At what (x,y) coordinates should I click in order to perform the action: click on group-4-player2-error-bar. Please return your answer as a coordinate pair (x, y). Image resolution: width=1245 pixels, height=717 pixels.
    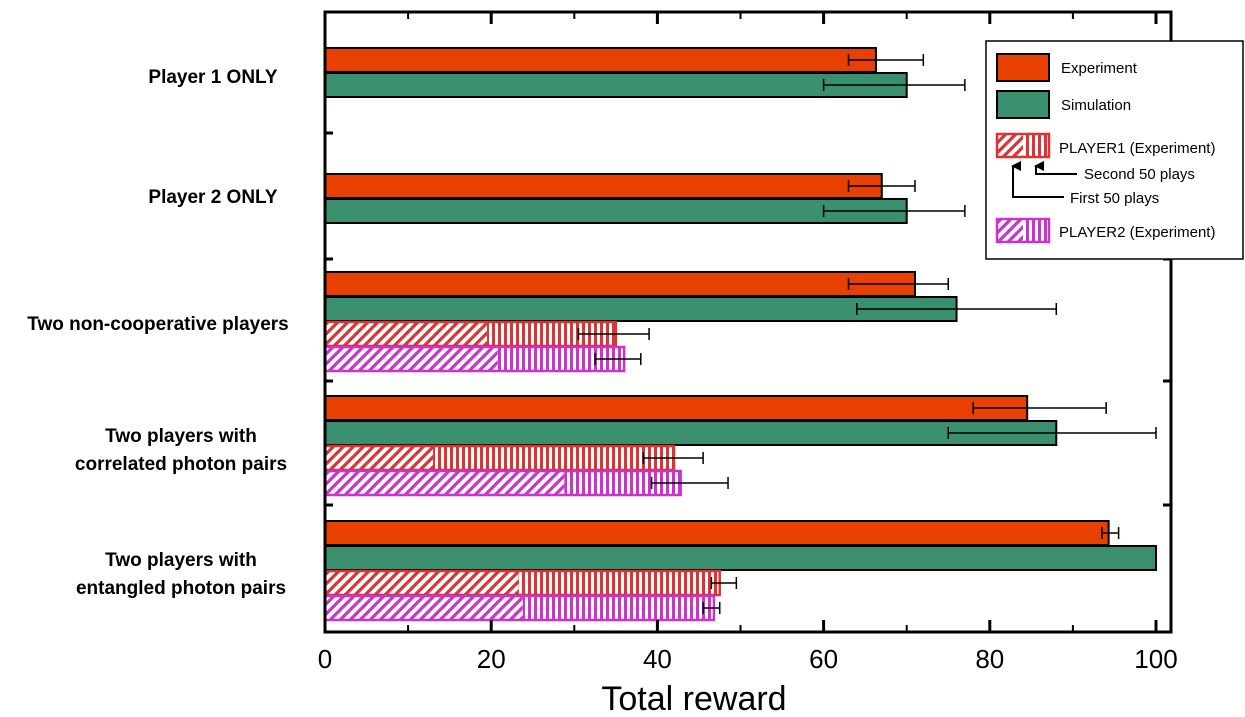
    Looking at the image, I should click on (689, 483).